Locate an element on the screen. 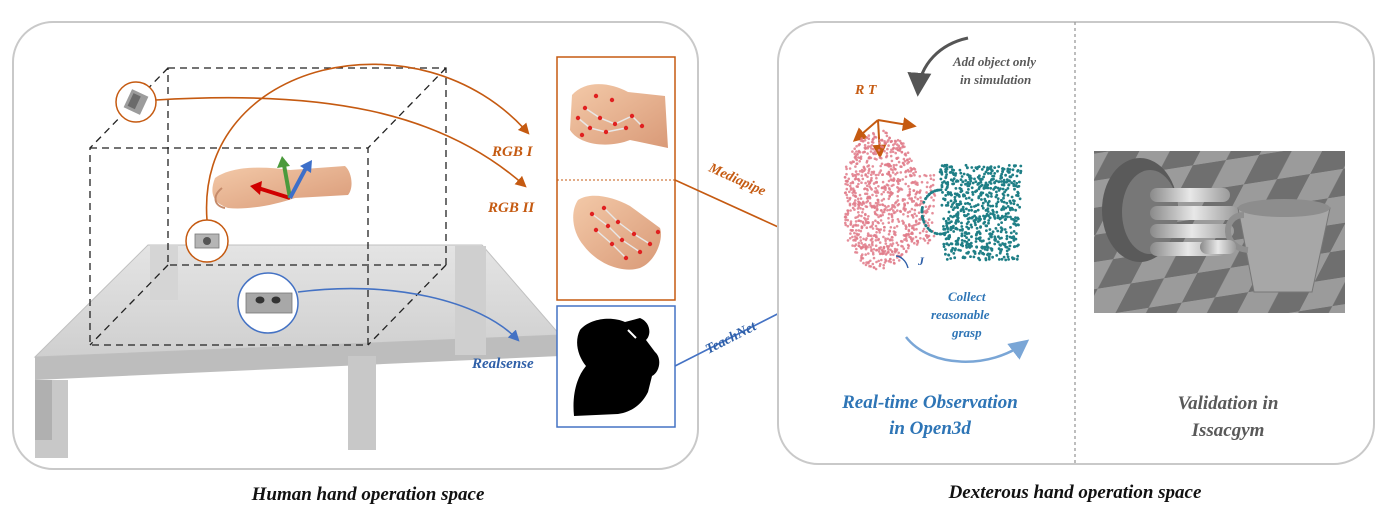 This screenshot has width=1390, height=512. workspace-cube is located at coordinates (268, 206).